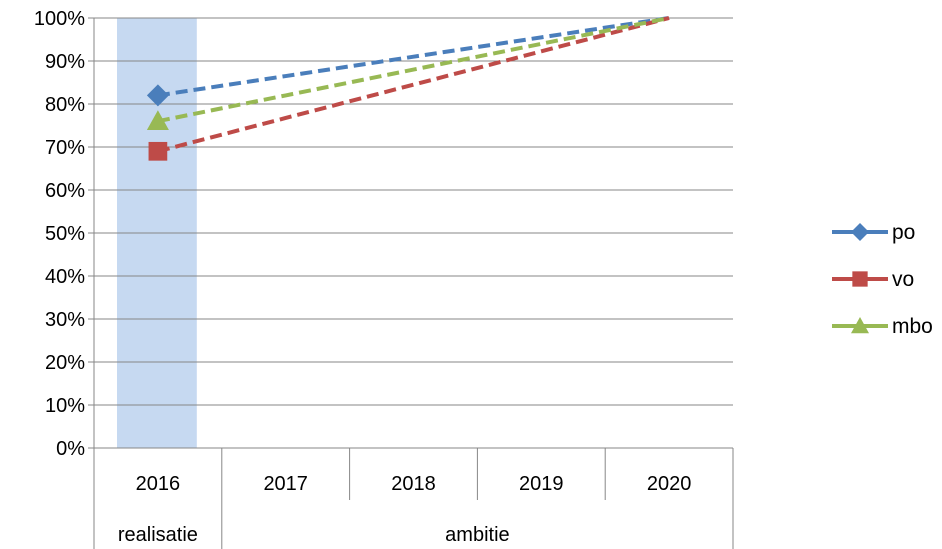 The height and width of the screenshot is (549, 942). What do you see at coordinates (65, 406) in the screenshot?
I see `y-tick-label: 10%` at bounding box center [65, 406].